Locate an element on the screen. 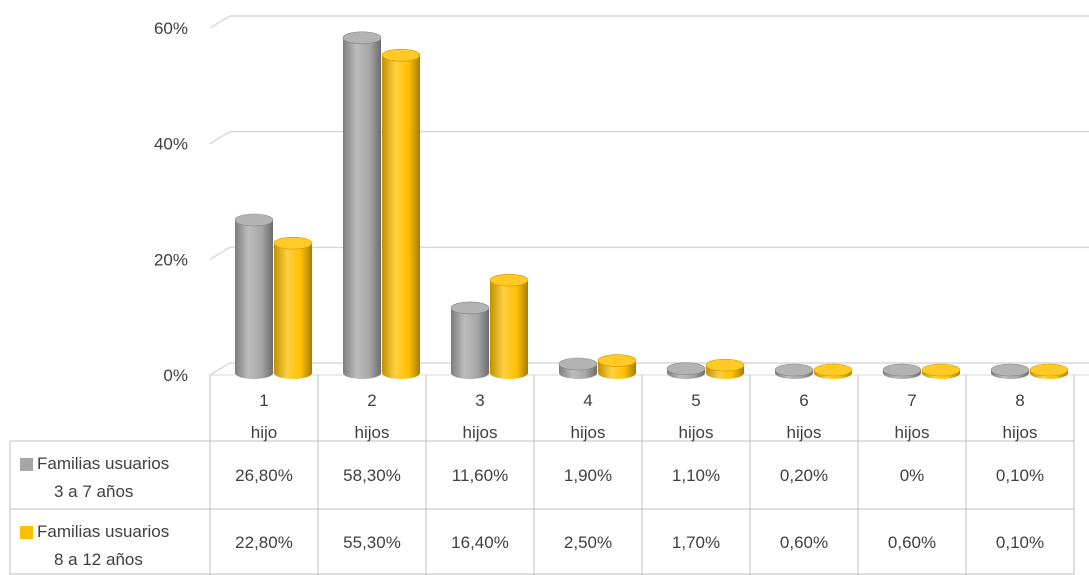 This screenshot has height=575, width=1089. category-label-number: 2 is located at coordinates (371, 400).